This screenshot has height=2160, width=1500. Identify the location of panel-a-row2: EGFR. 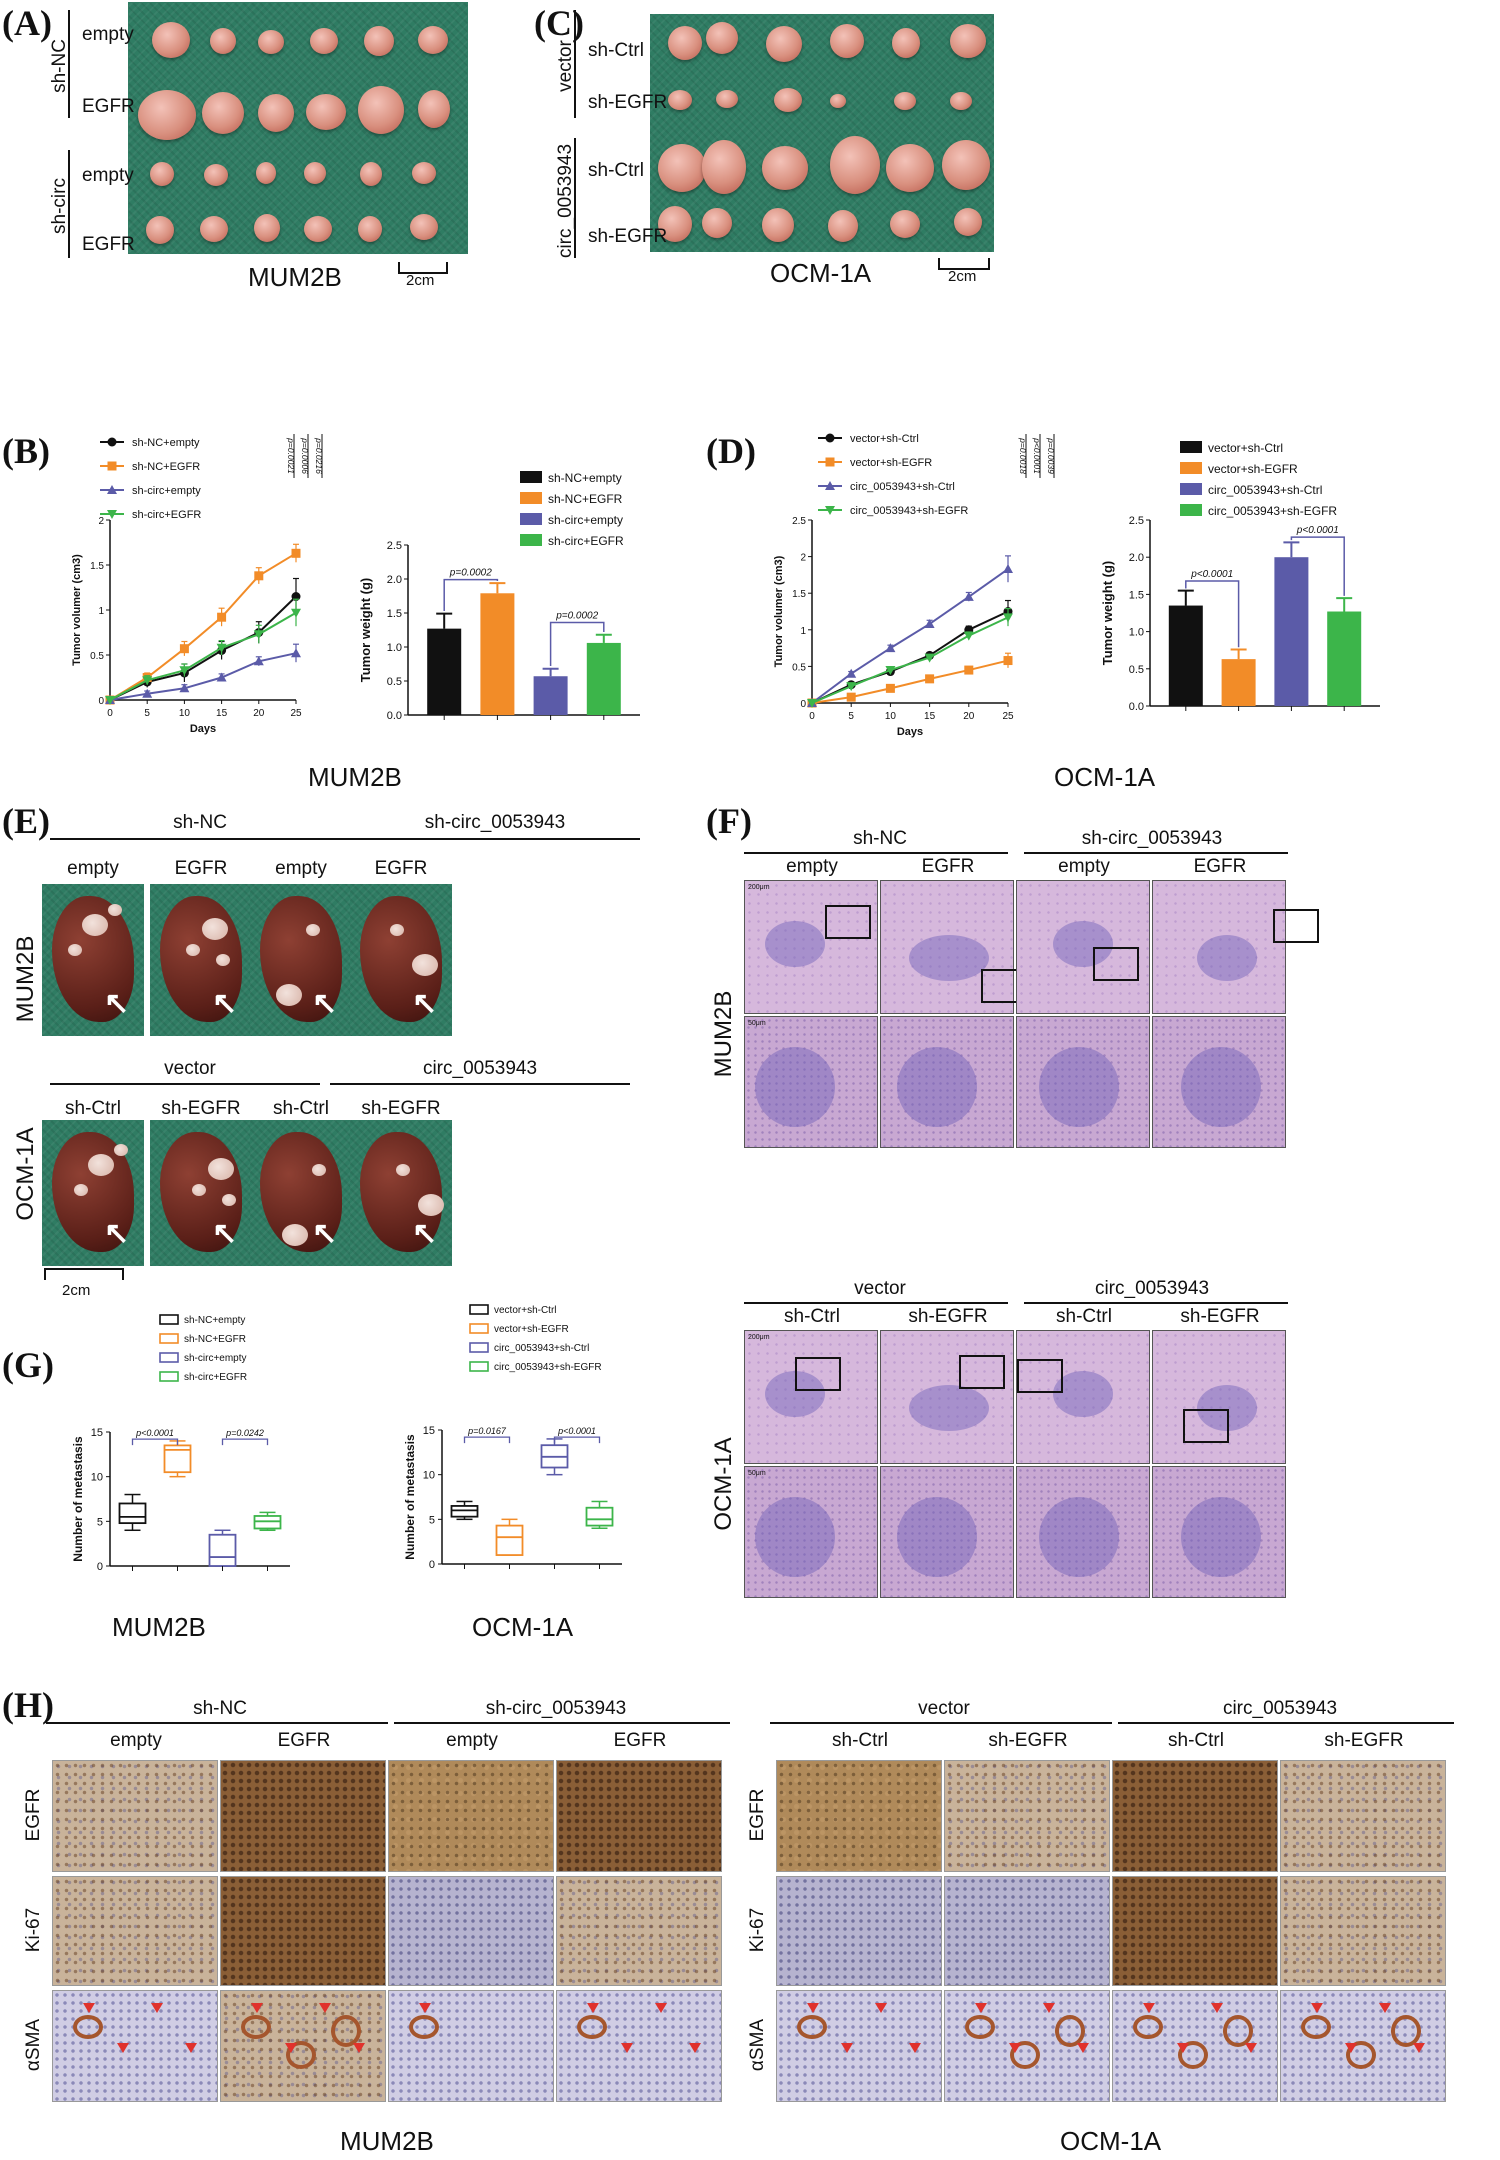
(108, 106).